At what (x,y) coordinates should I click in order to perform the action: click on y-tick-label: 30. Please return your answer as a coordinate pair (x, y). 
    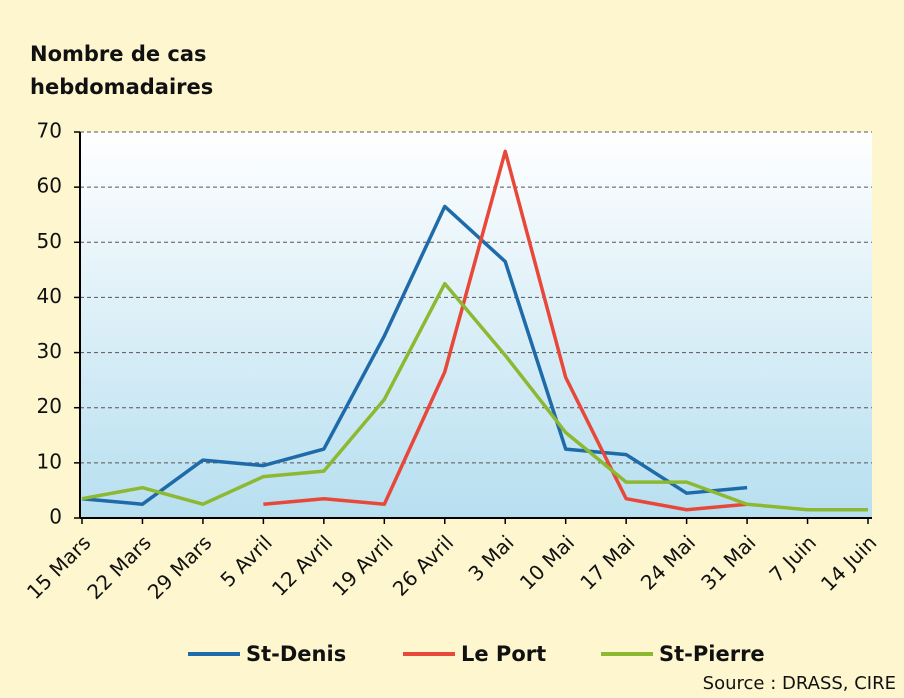
    Looking at the image, I should click on (49, 351).